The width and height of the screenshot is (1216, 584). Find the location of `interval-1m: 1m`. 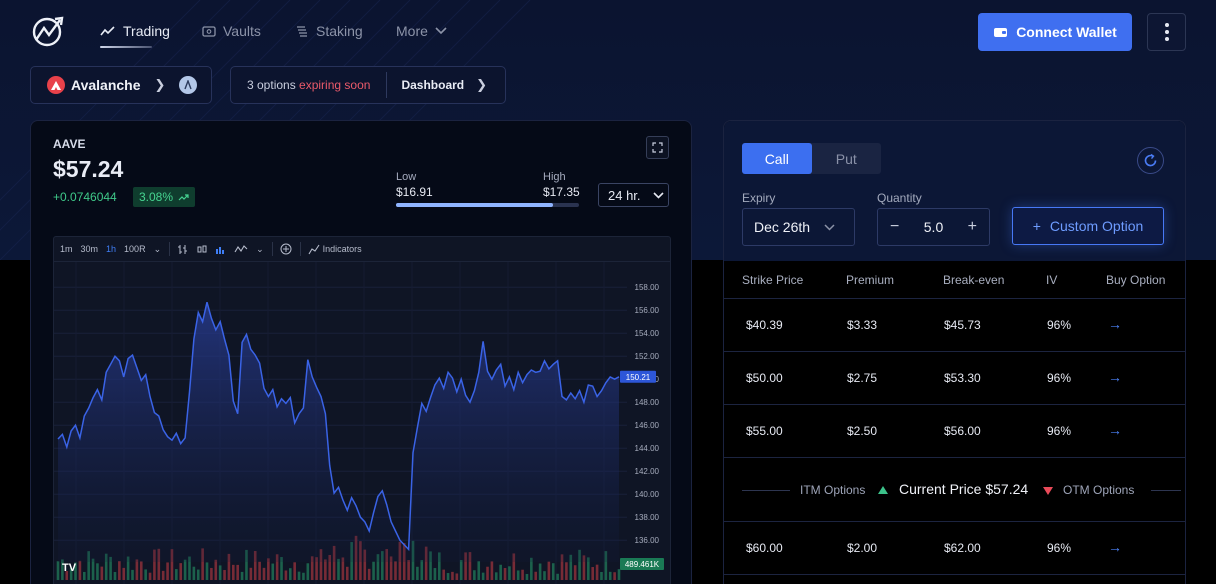

interval-1m: 1m is located at coordinates (66, 249).